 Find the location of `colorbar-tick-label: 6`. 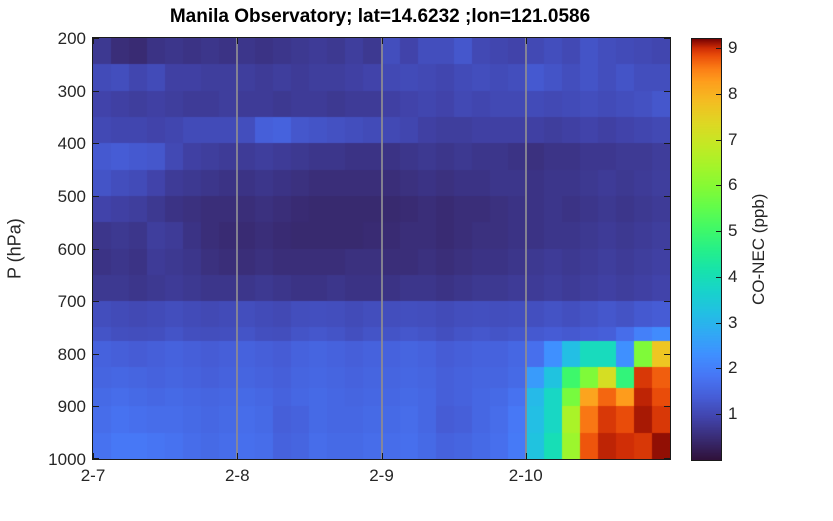

colorbar-tick-label: 6 is located at coordinates (733, 185).